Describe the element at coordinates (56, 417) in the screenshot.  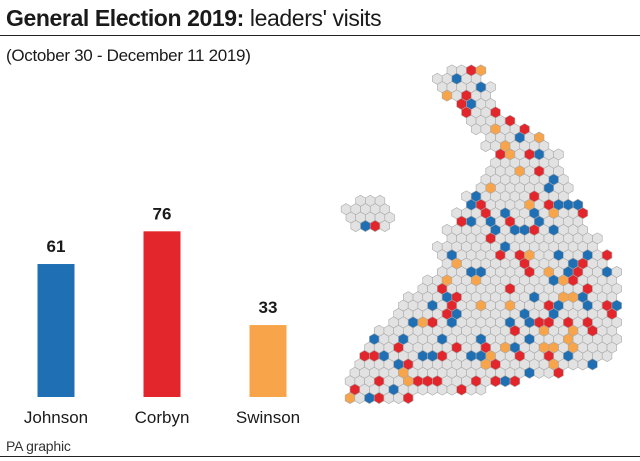
I see `category-label-johnson: Johnson` at that location.